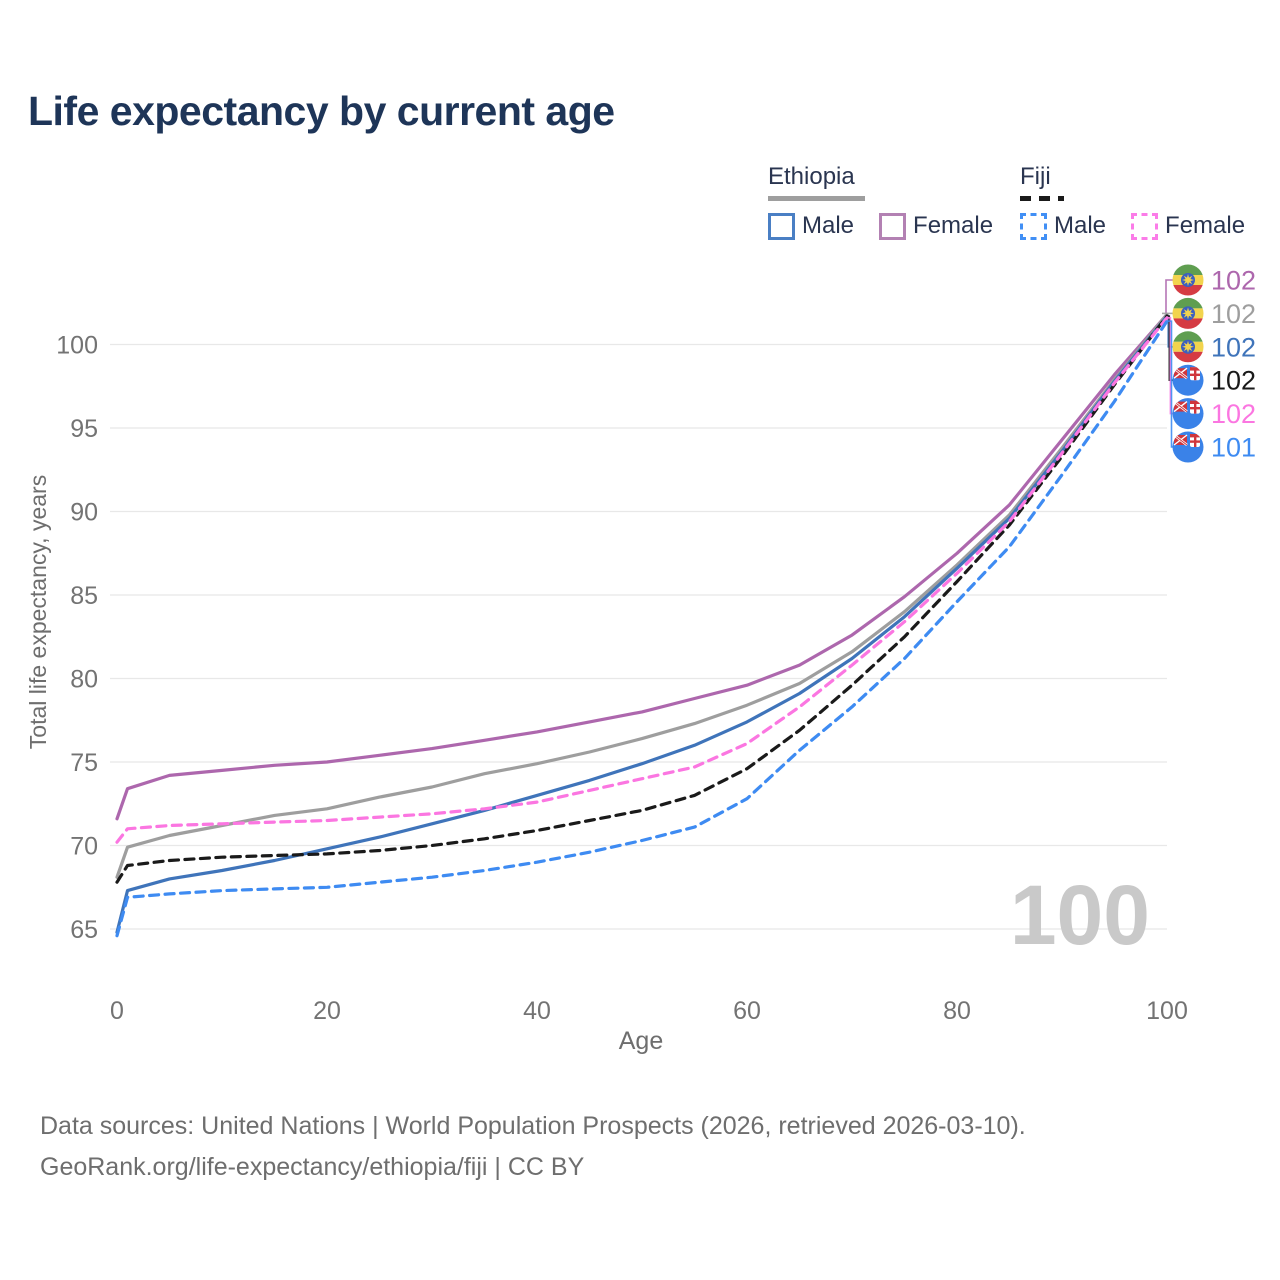  What do you see at coordinates (38, 612) in the screenshot?
I see `y-axis-title: Total life expectancy, years` at bounding box center [38, 612].